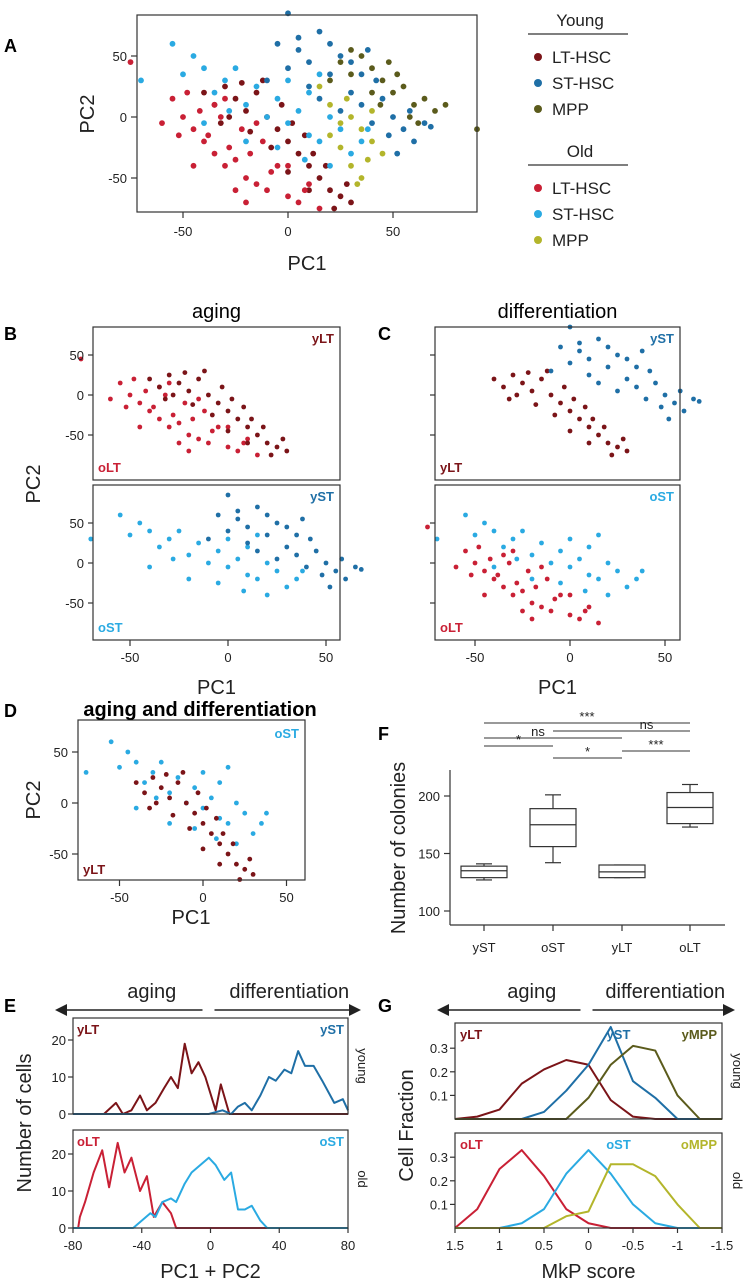 Image resolution: width=744 pixels, height=1280 pixels. Describe the element at coordinates (499, 1245) in the screenshot. I see `x-tick-label: 1` at that location.